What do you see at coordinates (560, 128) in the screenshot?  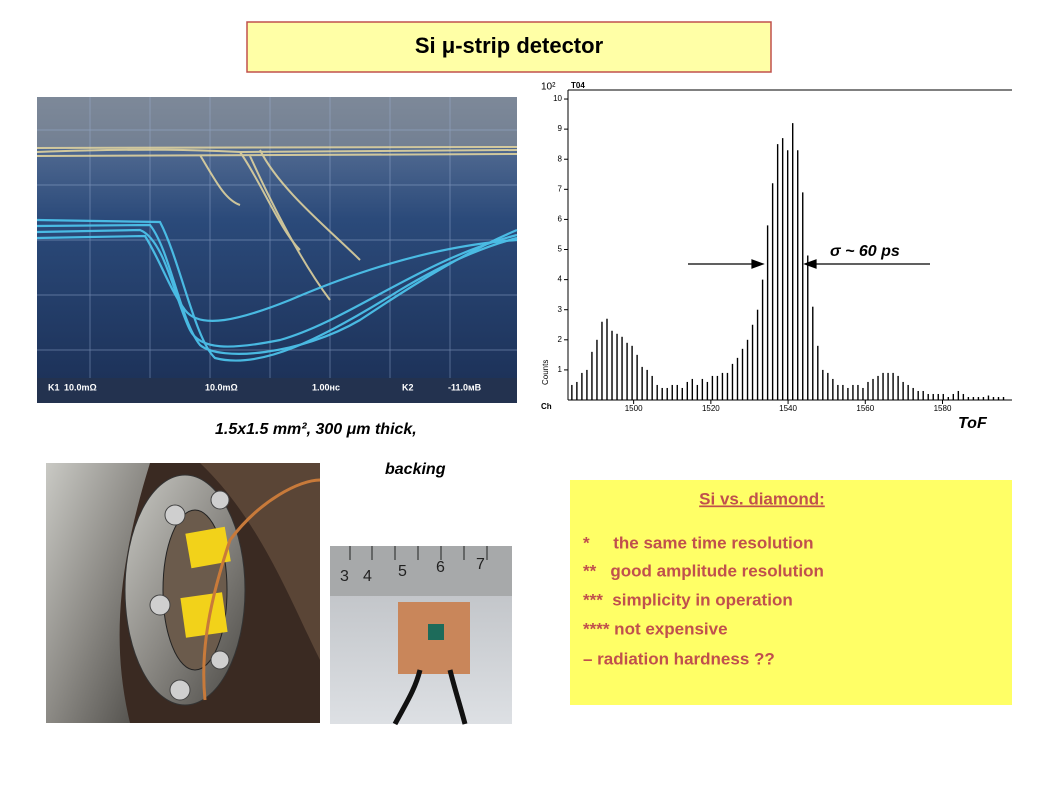 I see `y-tick-label: 9` at bounding box center [560, 128].